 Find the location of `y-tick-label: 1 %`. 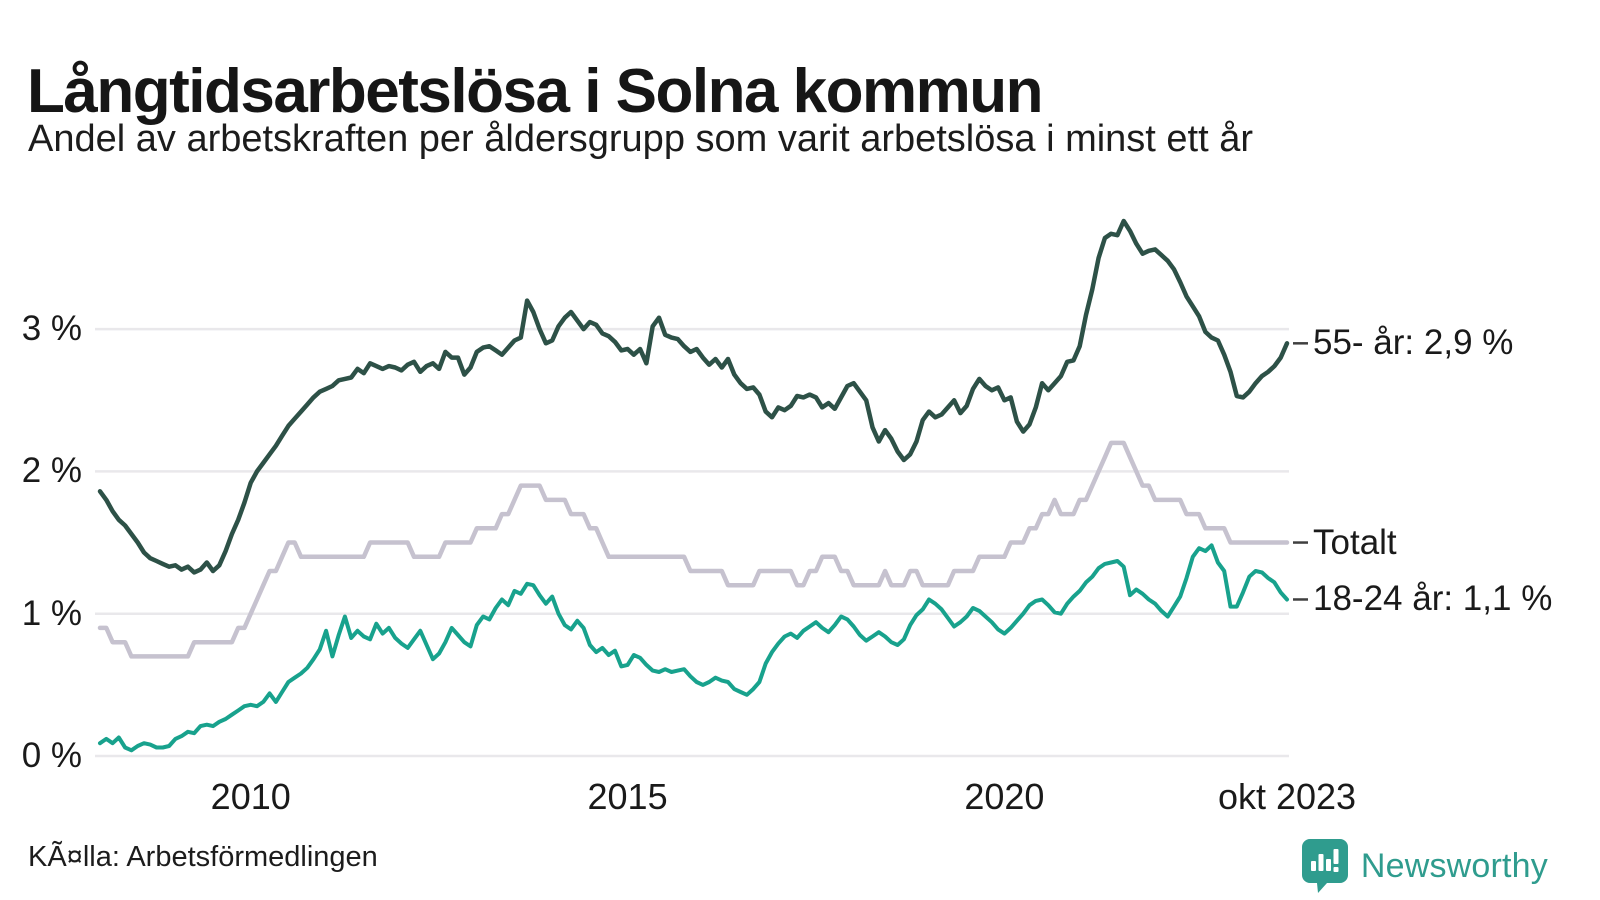

y-tick-label: 1 % is located at coordinates (51, 613).